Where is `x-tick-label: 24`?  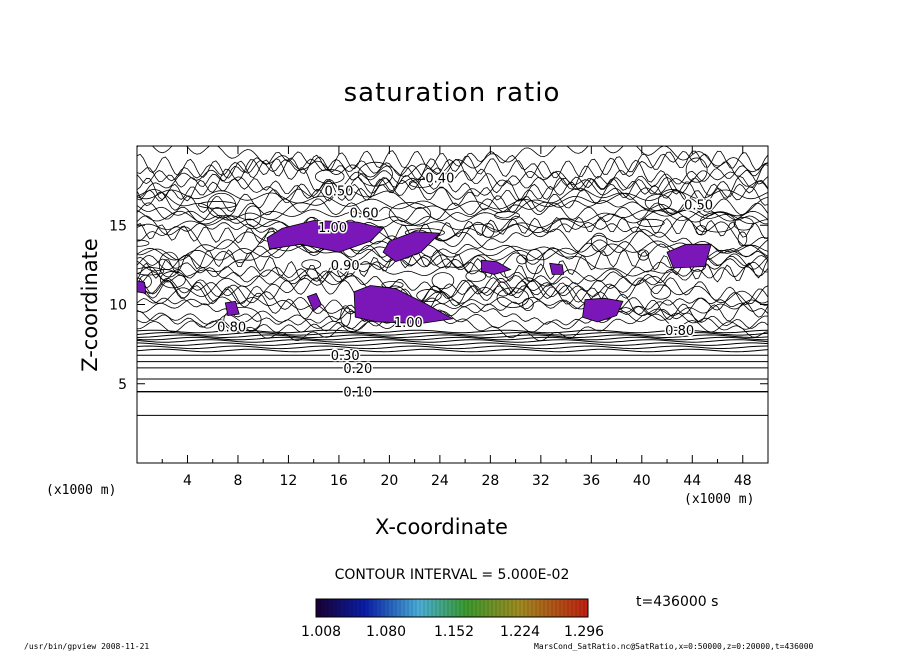 x-tick-label: 24 is located at coordinates (440, 481).